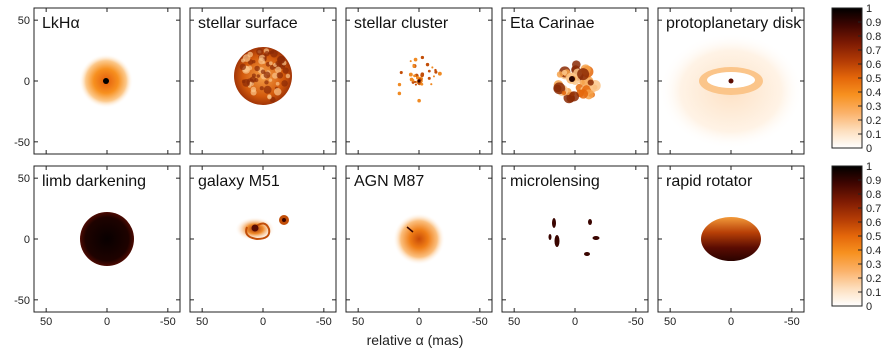  I want to click on cluster-core, so click(419, 81).